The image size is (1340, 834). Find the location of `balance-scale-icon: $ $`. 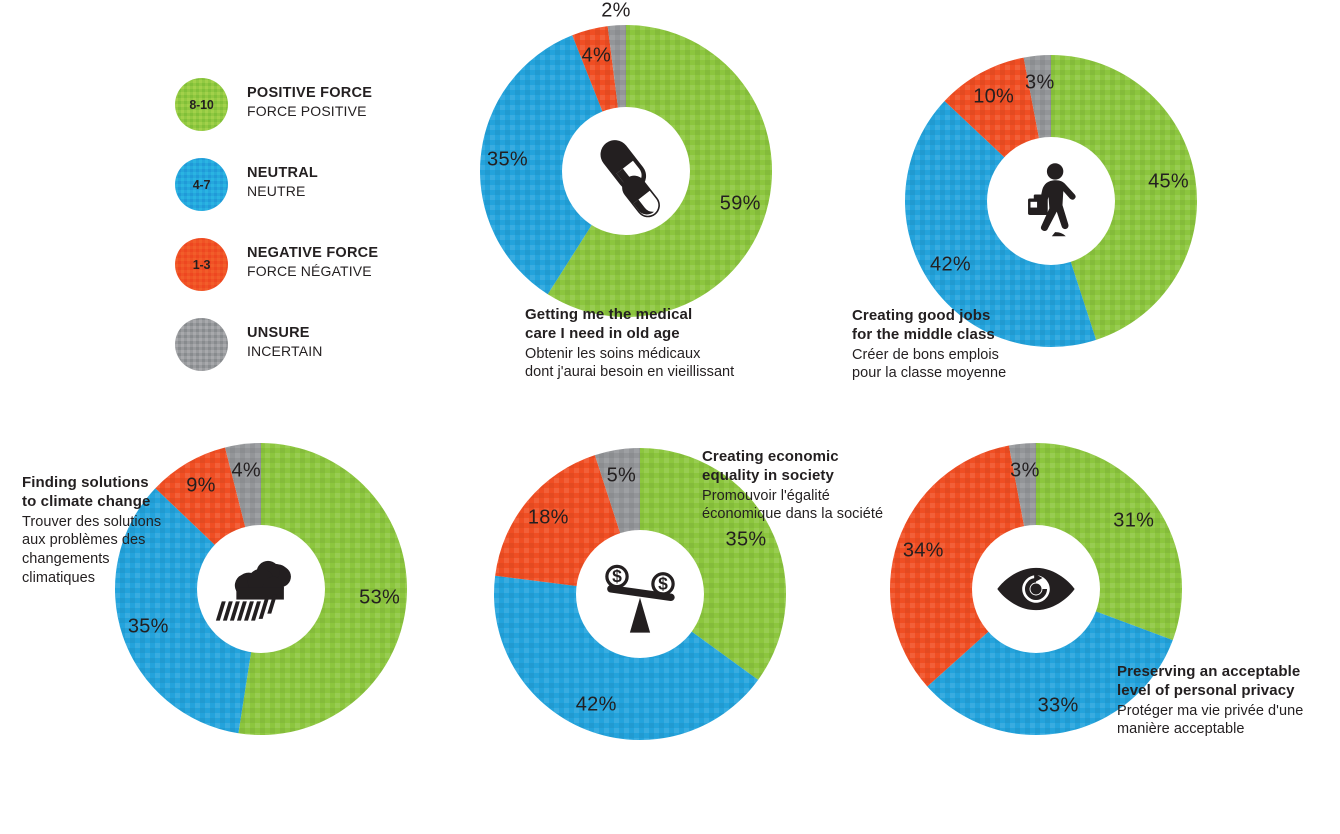

balance-scale-icon: $ $ is located at coordinates (640, 598).